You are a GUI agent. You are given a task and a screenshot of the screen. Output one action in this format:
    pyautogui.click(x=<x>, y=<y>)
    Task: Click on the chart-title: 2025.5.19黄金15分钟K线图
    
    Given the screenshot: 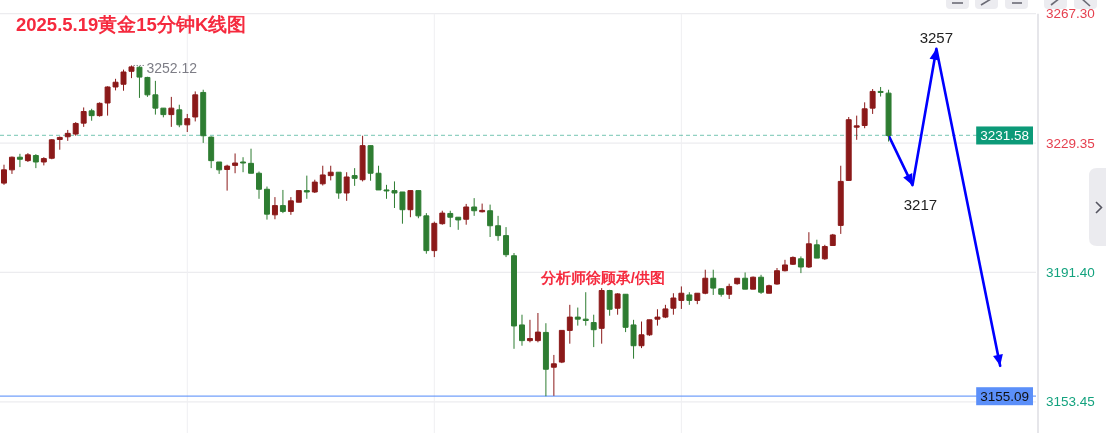 What is the action you would take?
    pyautogui.click(x=131, y=24)
    